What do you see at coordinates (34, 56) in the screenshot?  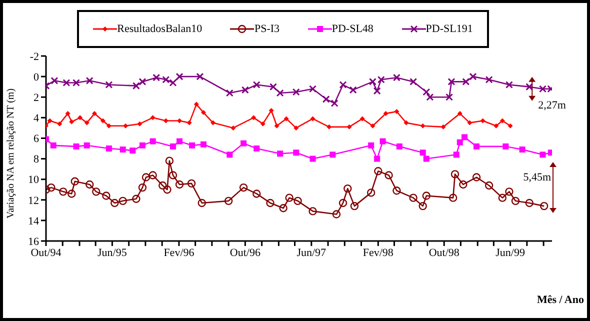 I see `y-tick-label: -2` at bounding box center [34, 56].